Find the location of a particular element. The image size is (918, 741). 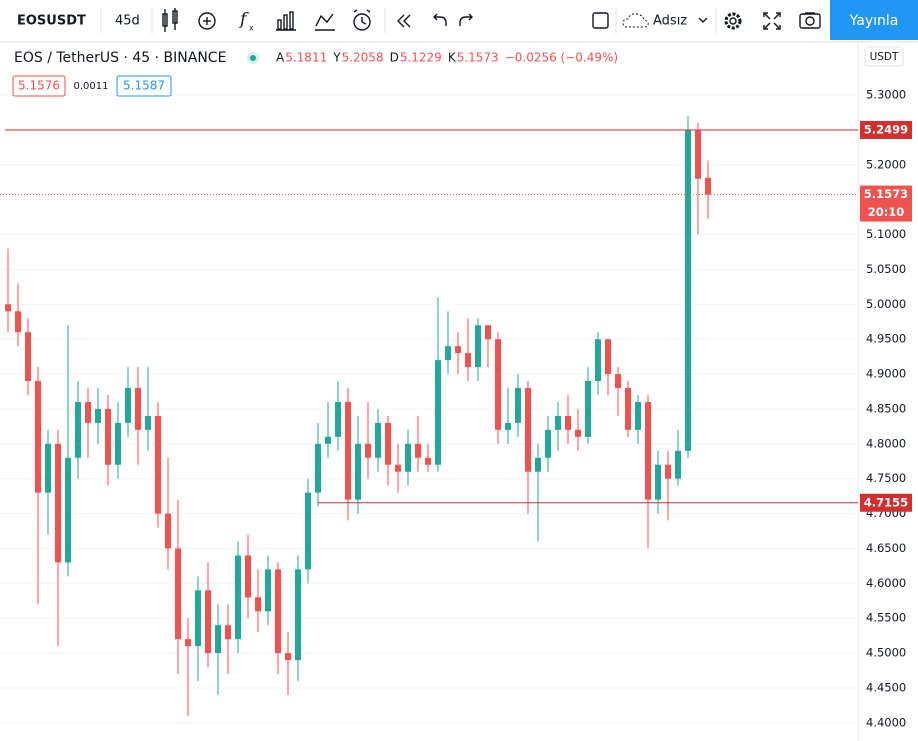

cloud-icon is located at coordinates (635, 20).